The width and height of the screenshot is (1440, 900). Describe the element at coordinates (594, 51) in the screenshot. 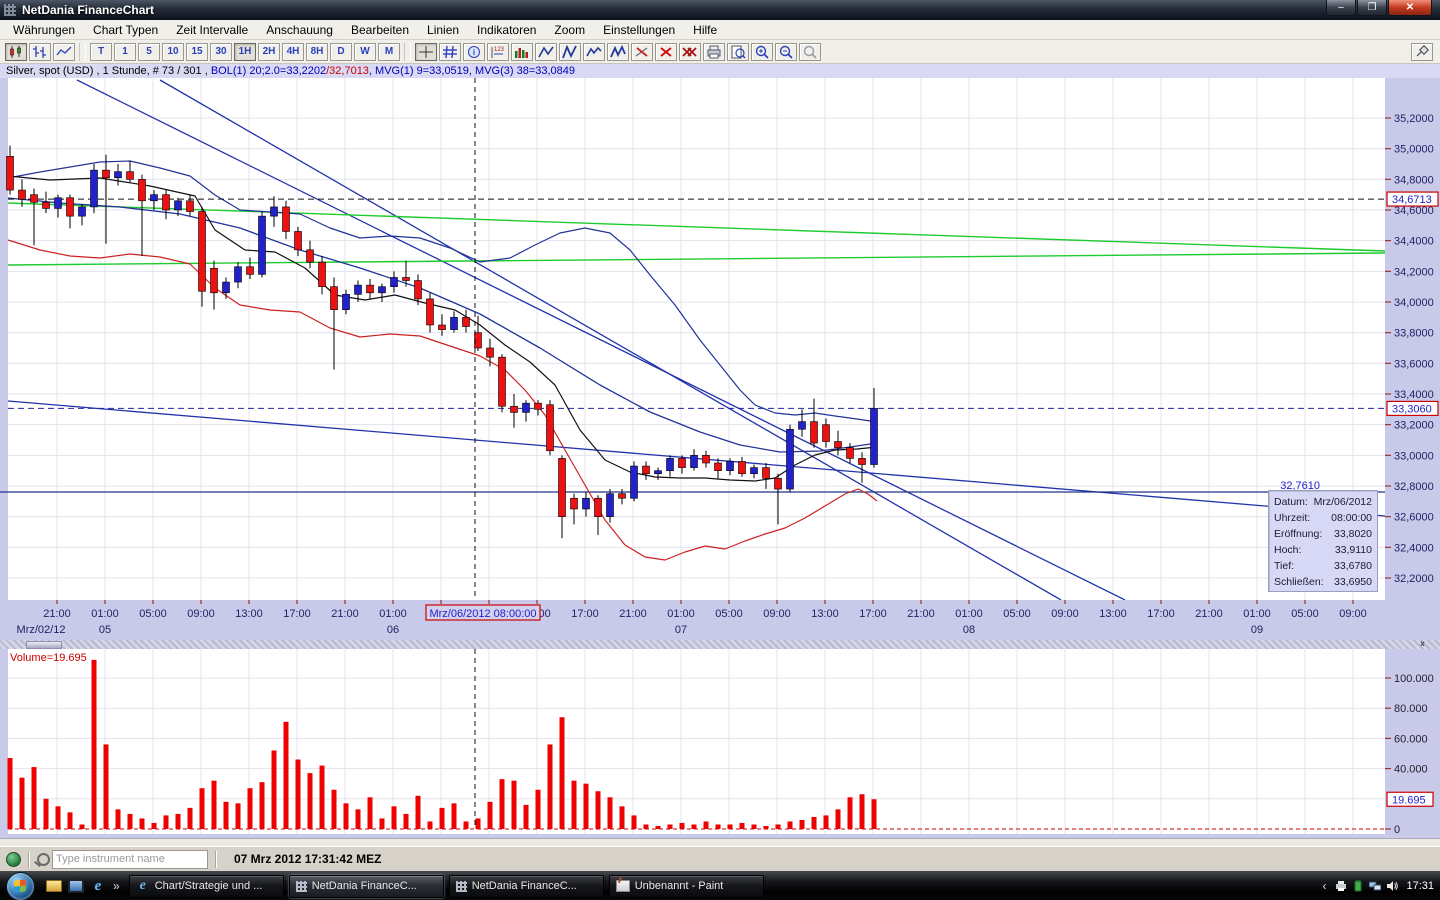

I see `trend-line-3-button` at that location.